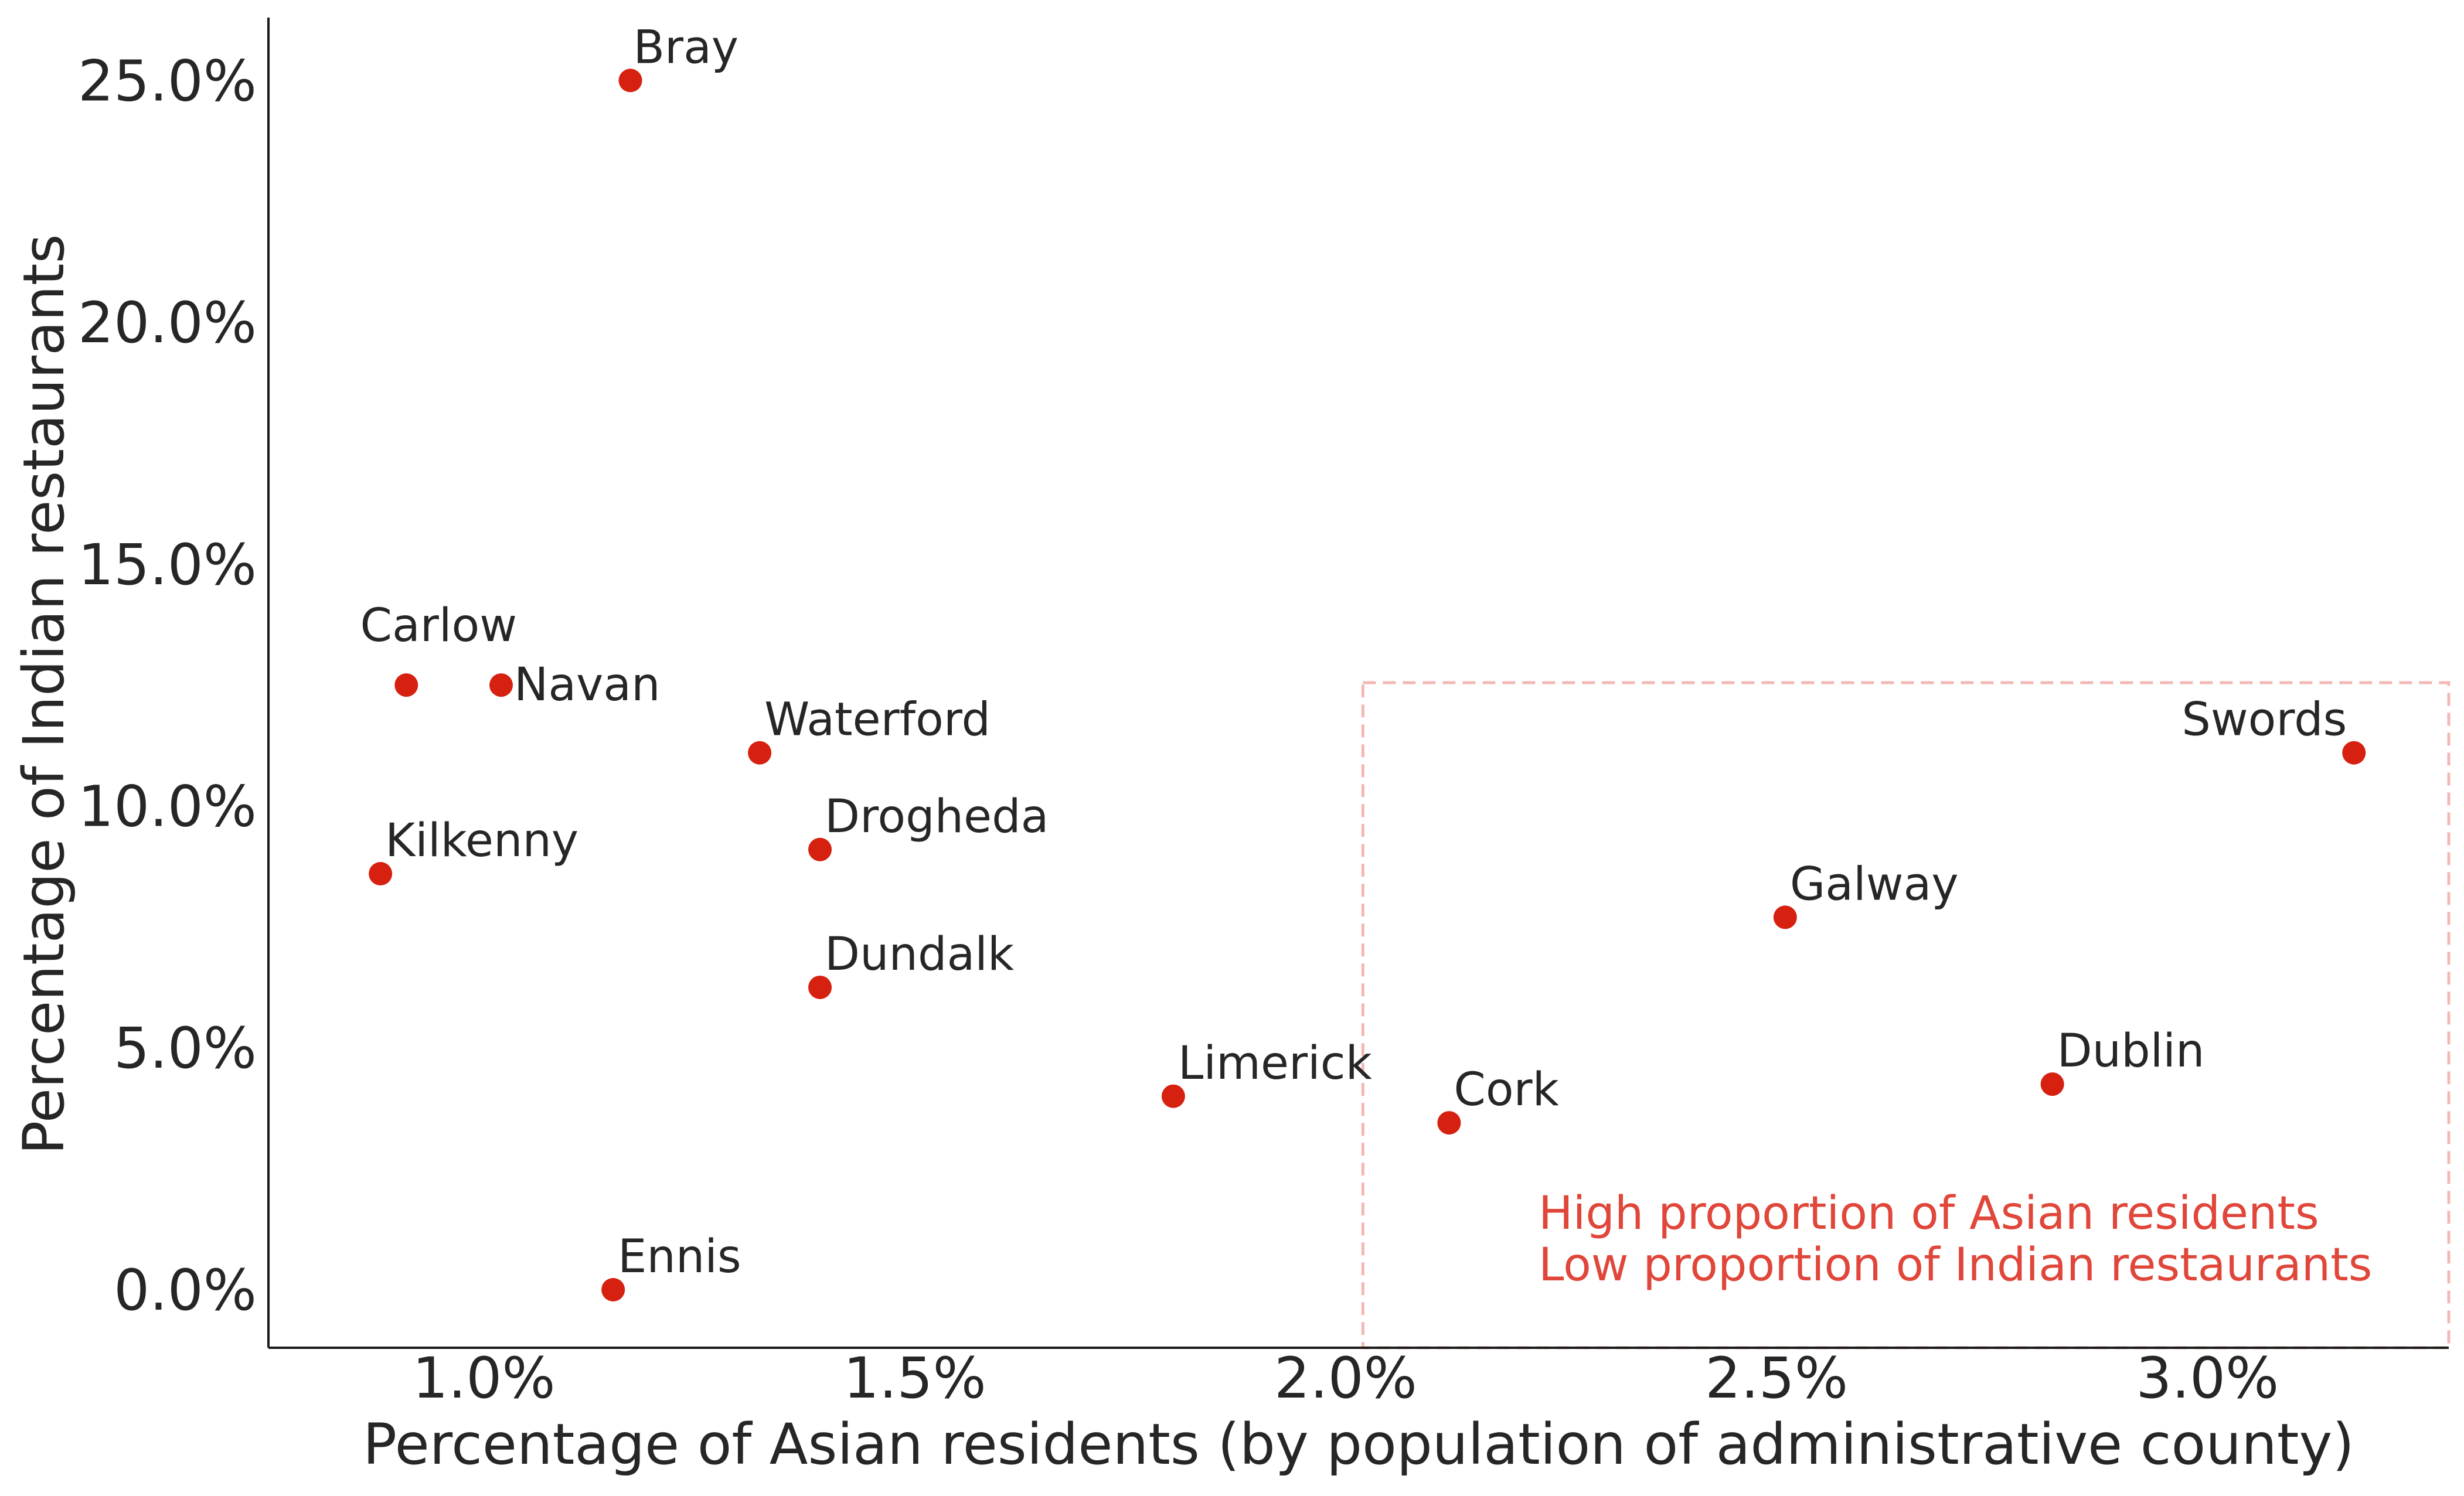  What do you see at coordinates (438, 625) in the screenshot?
I see `point-label-carlow: Carlow` at bounding box center [438, 625].